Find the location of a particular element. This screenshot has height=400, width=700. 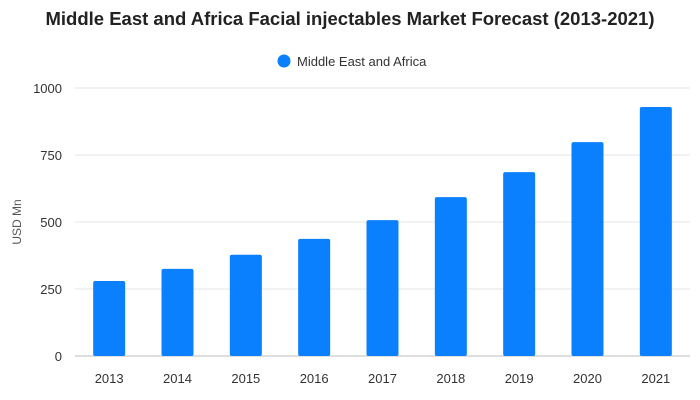

legend: Middle East and Africa is located at coordinates (352, 61).